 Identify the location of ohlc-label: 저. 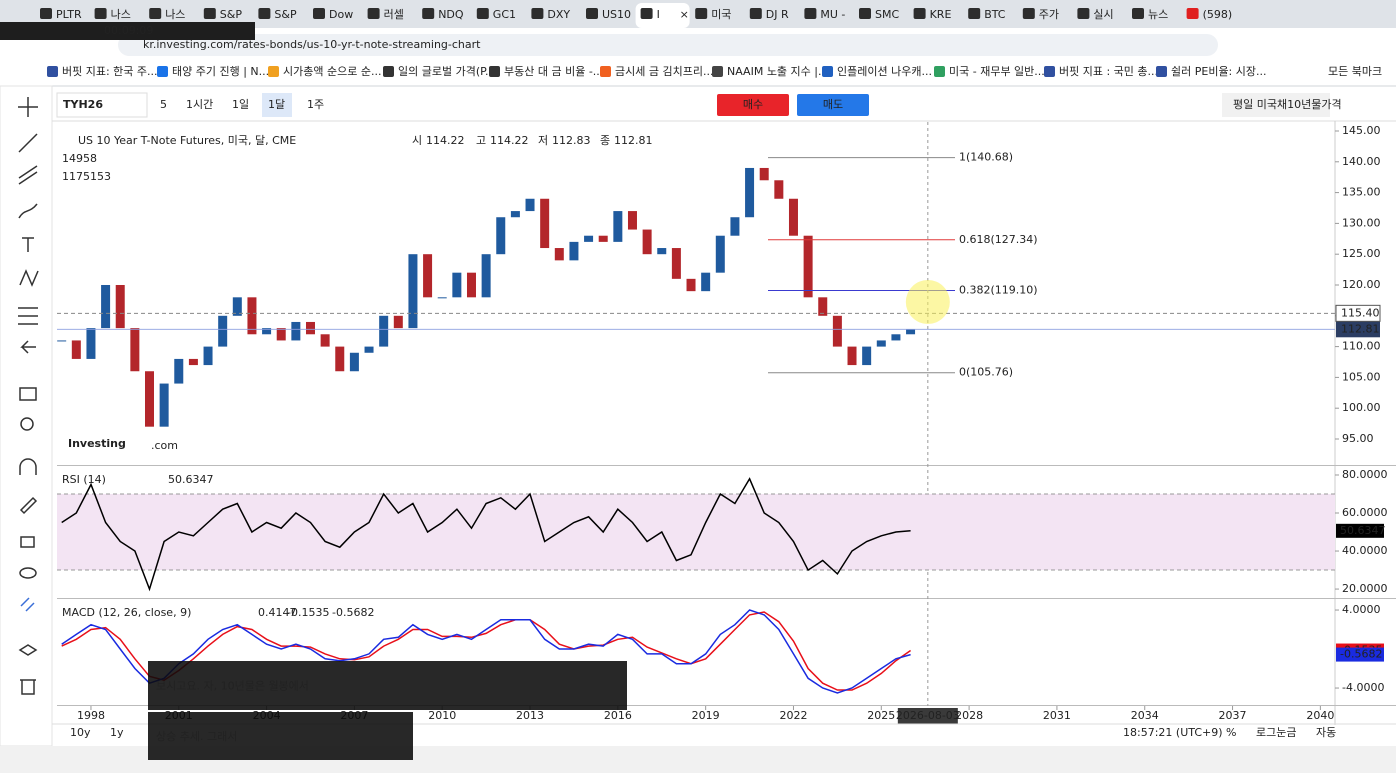
(543, 140).